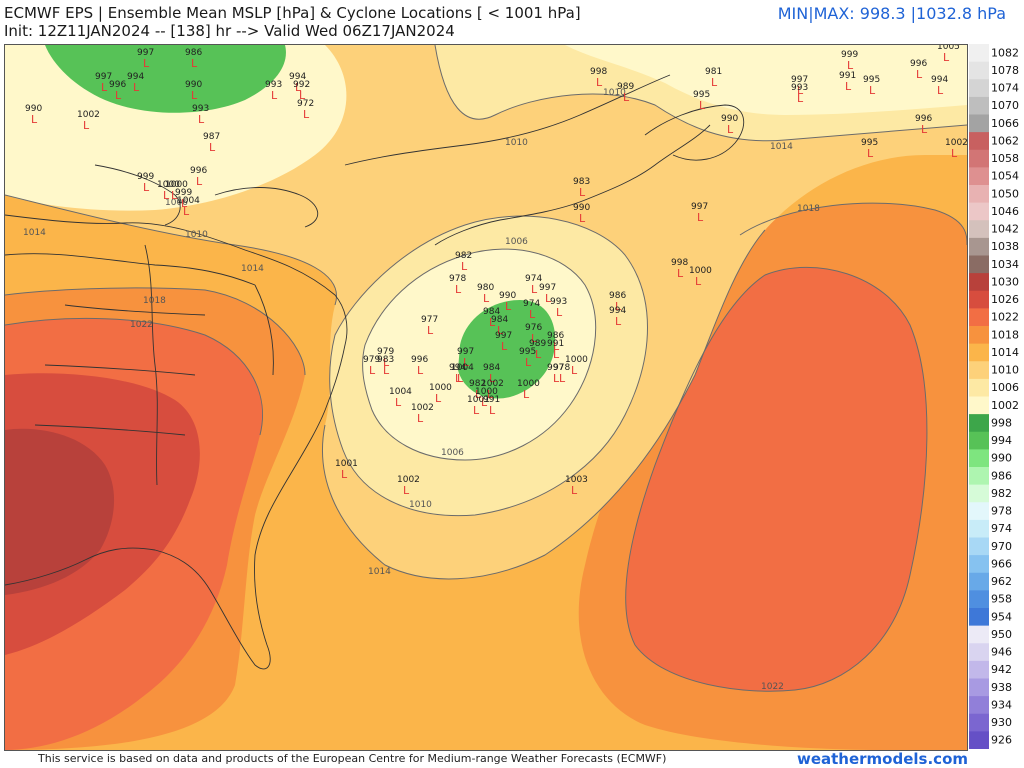 This screenshot has height=768, width=1024. Describe the element at coordinates (346, 464) in the screenshot. I see `cyclone-pressure-label: 1001` at that location.